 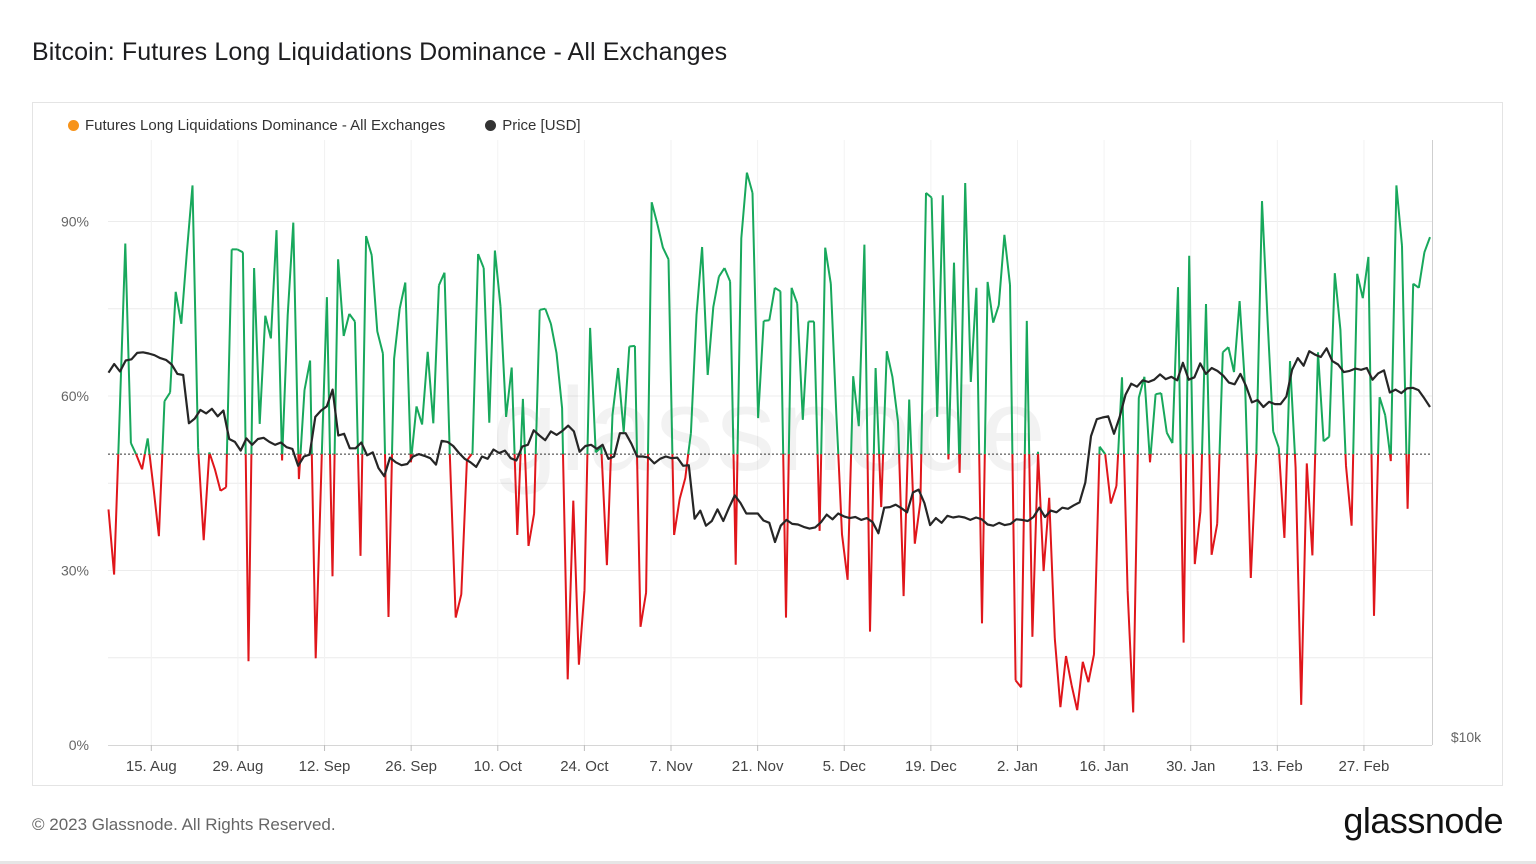 What do you see at coordinates (1017, 766) in the screenshot?
I see `x-tick-label: 2. Jan` at bounding box center [1017, 766].